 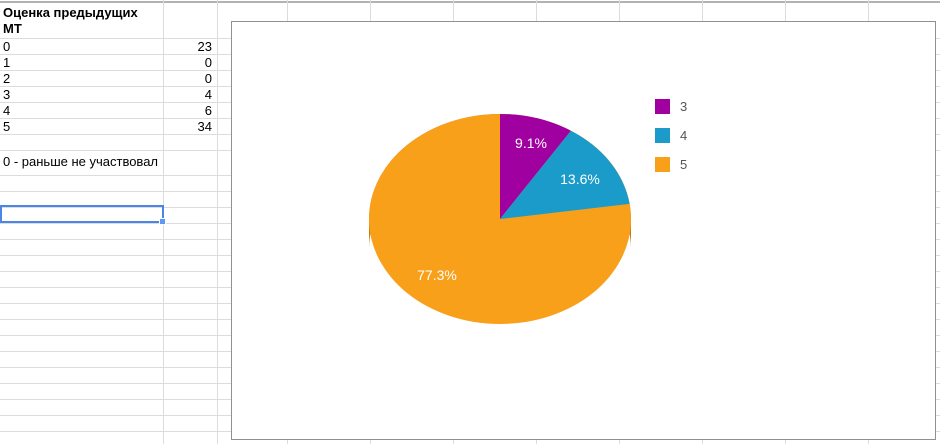 I want to click on pie-label-4: 13.6%, so click(x=580, y=179).